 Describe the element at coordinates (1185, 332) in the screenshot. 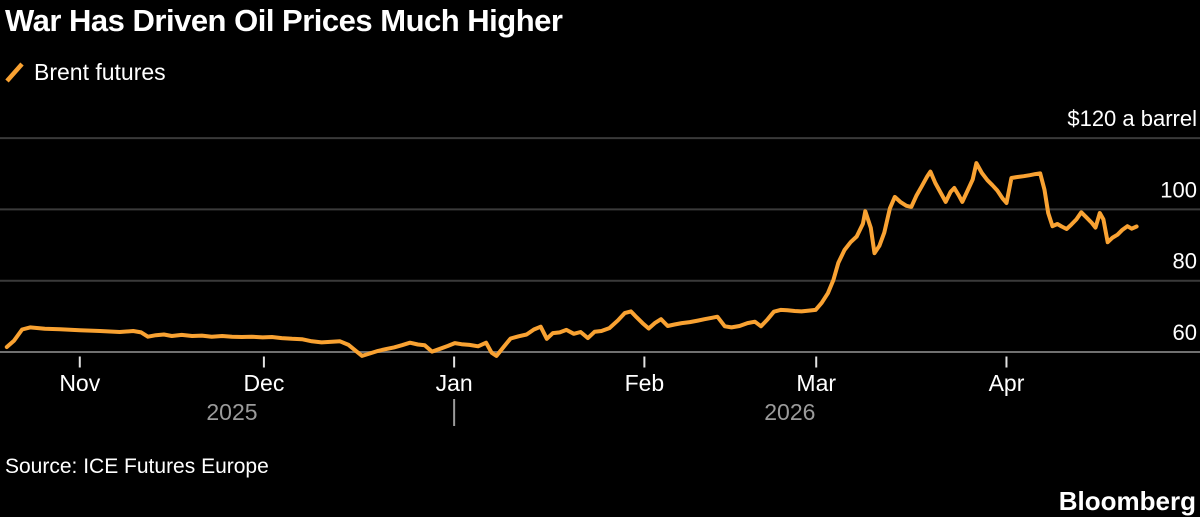

I see `y-axis-label-60: 60` at that location.